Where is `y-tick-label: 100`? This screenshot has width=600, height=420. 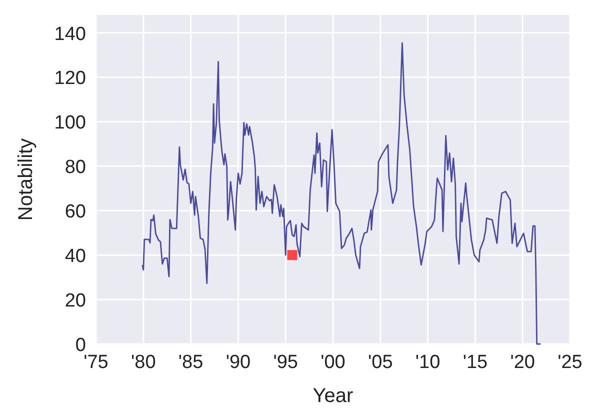
y-tick-label: 100 is located at coordinates (70, 123).